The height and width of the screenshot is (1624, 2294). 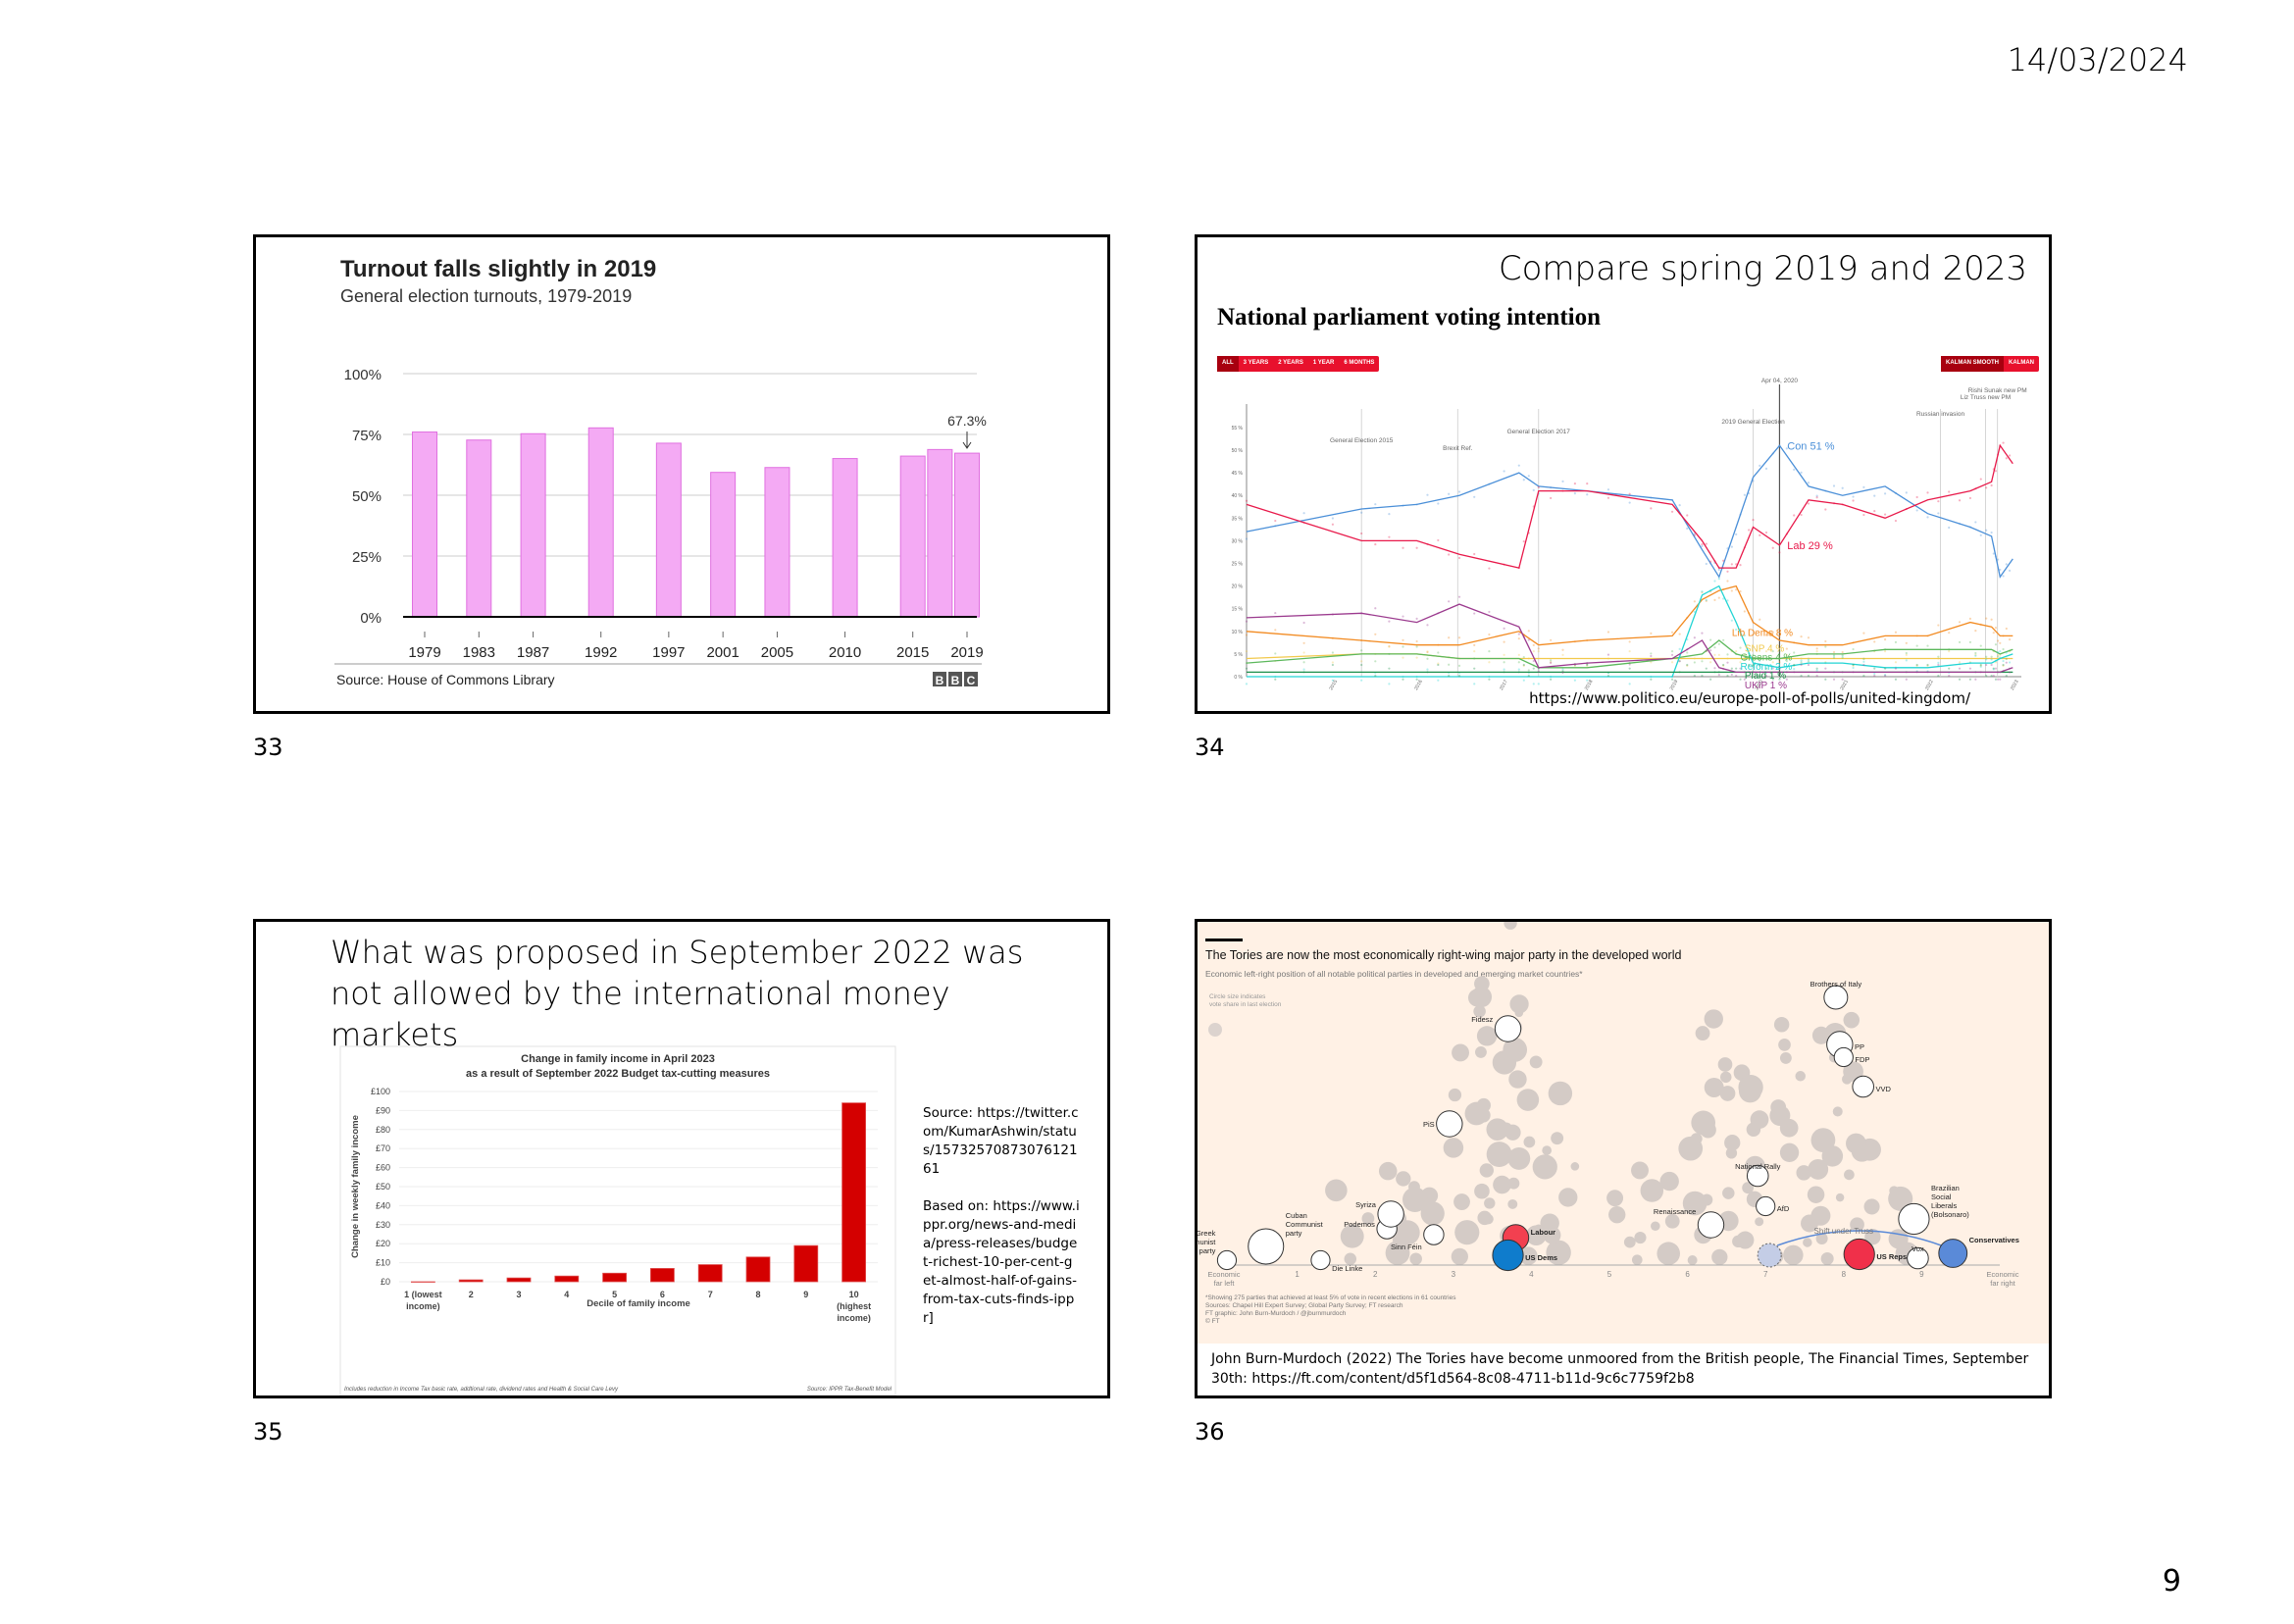 I want to click on party-label: PP, so click(x=1859, y=1046).